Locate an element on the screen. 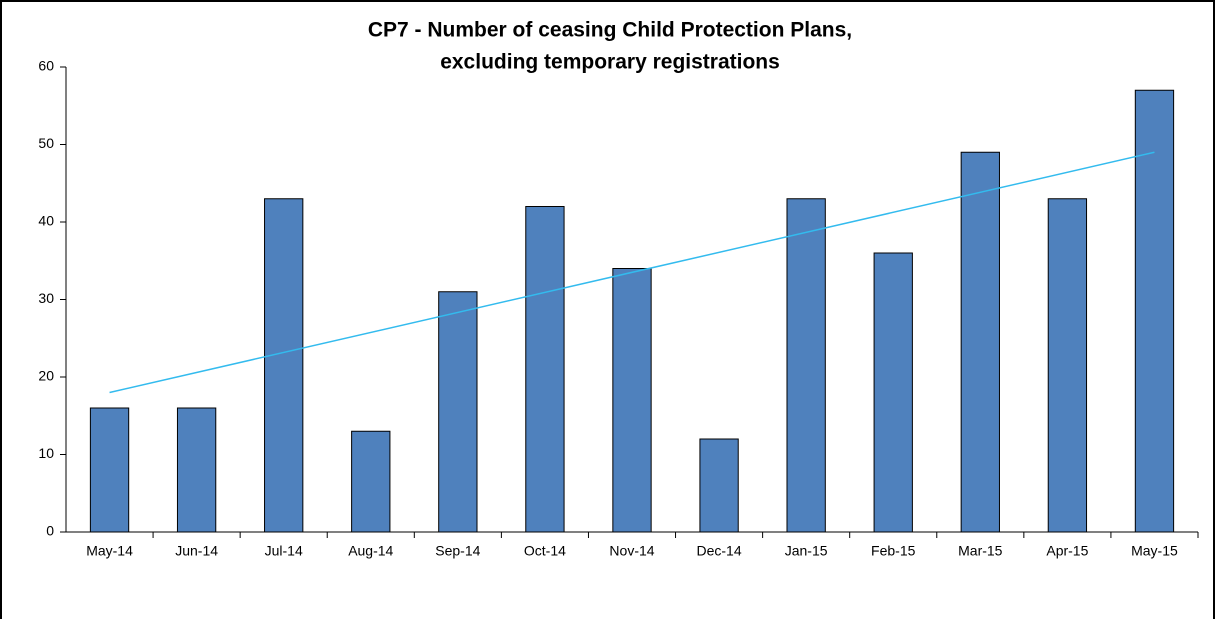 This screenshot has width=1215, height=619. x-tick-label: Jun-14 is located at coordinates (196, 551).